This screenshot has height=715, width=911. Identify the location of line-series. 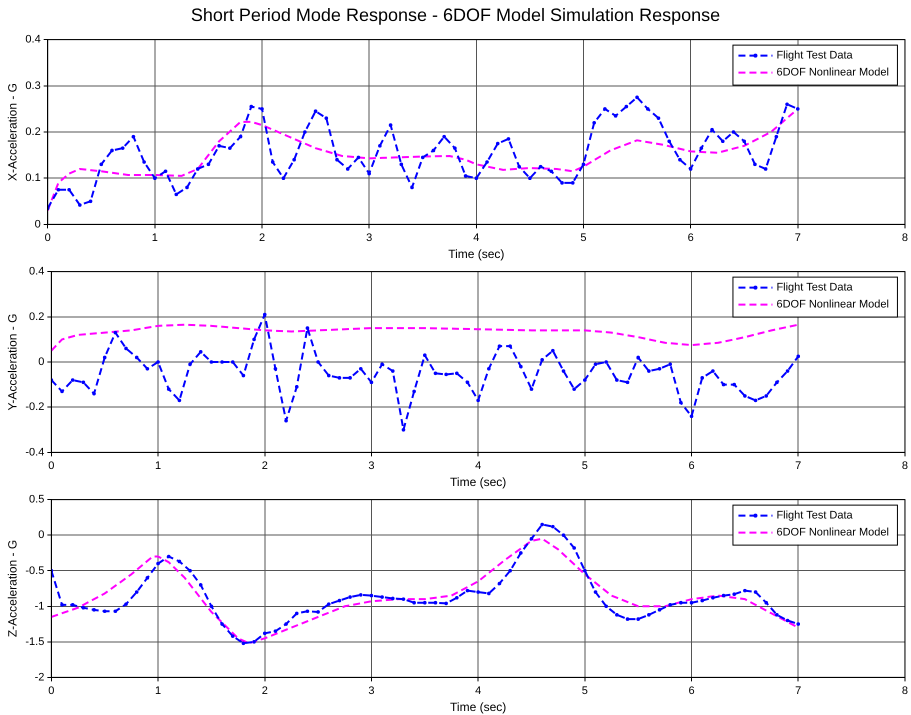
(425, 338).